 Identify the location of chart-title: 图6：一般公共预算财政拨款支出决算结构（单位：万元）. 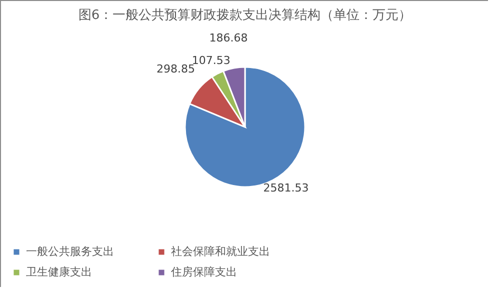
(245, 15).